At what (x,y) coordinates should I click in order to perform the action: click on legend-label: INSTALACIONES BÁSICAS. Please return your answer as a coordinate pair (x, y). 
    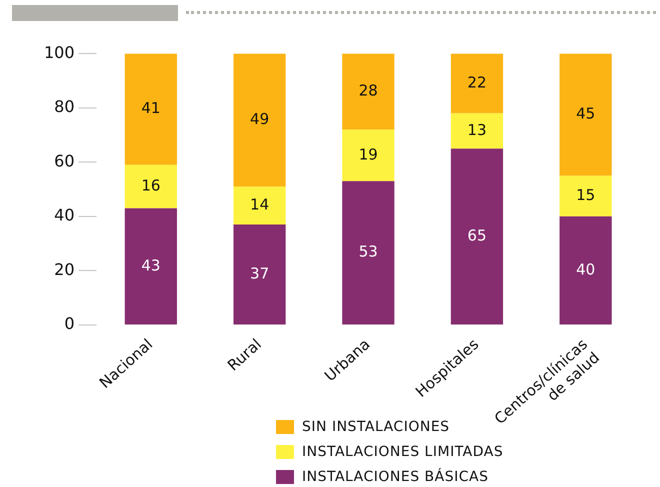
    Looking at the image, I should click on (395, 476).